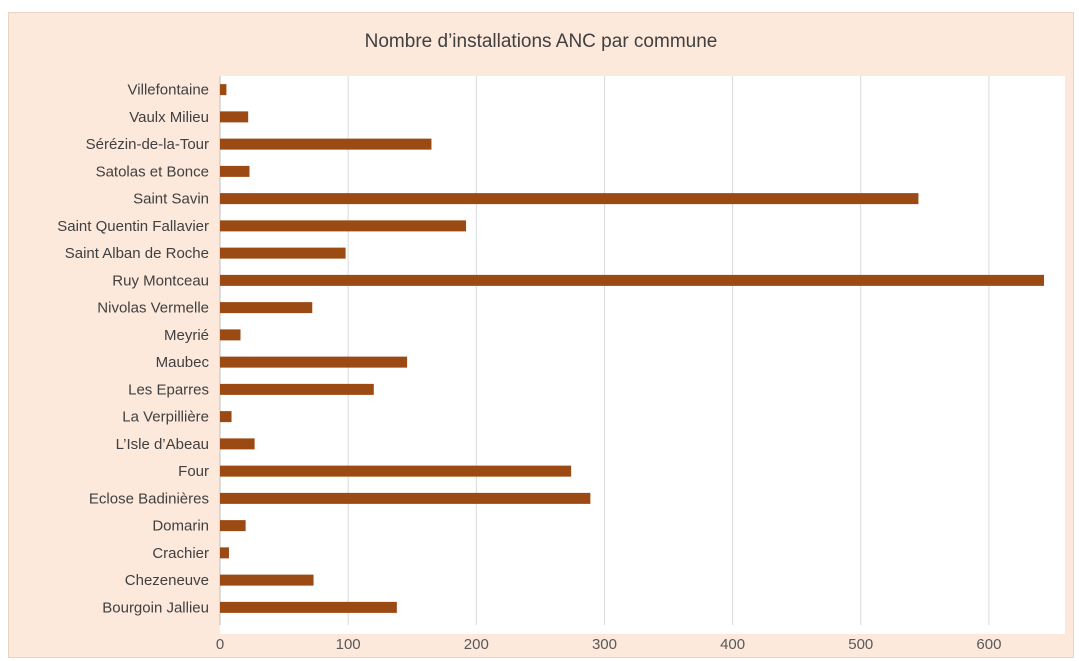  Describe the element at coordinates (476, 644) in the screenshot. I see `x-tick-label: 200` at that location.